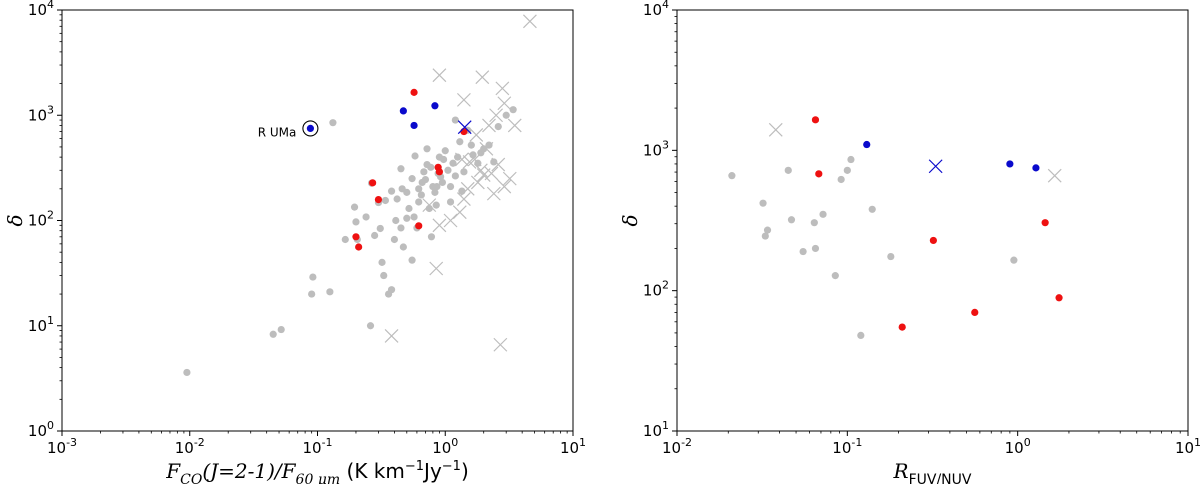 This screenshot has width=1200, height=484. I want to click on x-axis-label: FCO(J=2-1)/F60 μm (K km−1Jy−1), so click(317, 471).